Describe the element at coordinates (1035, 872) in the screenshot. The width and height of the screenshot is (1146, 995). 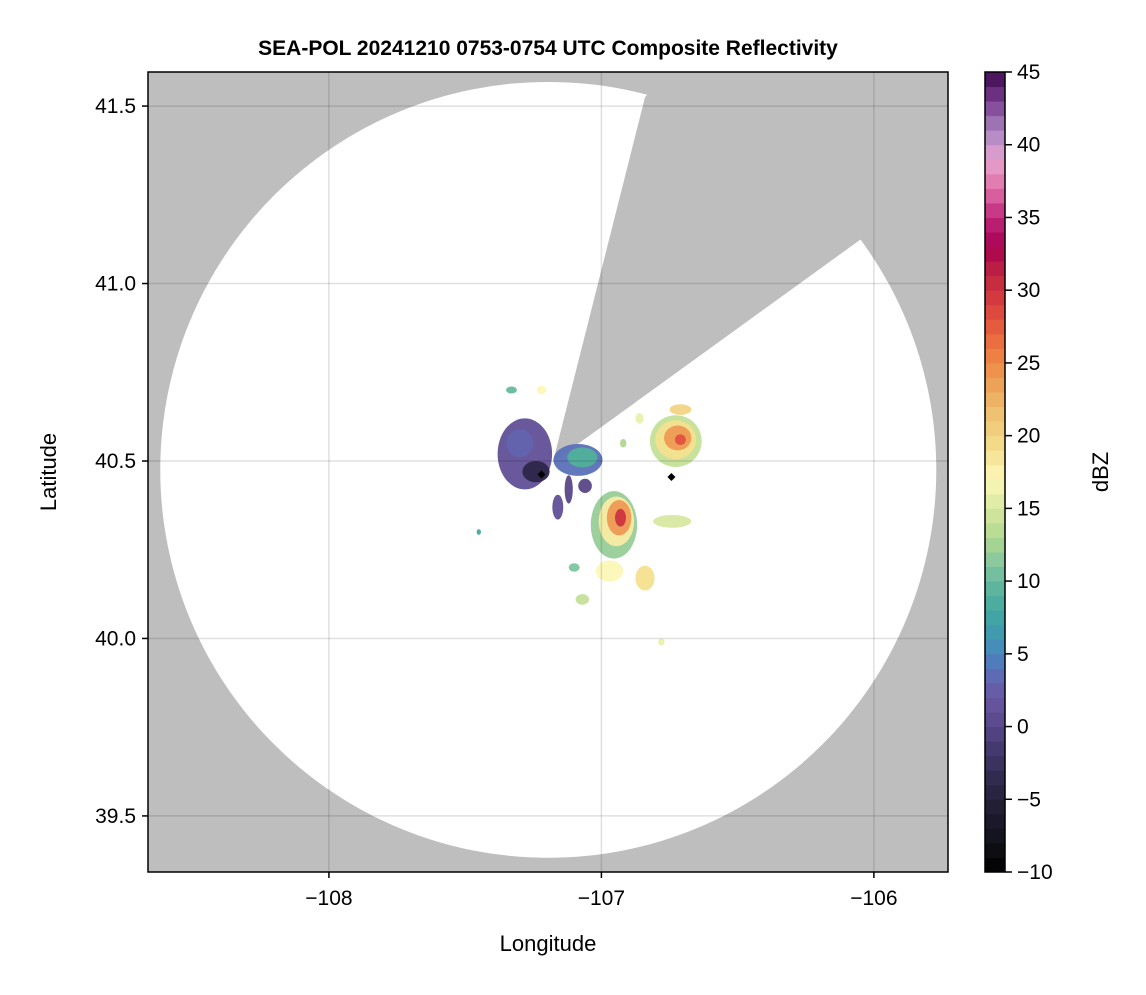
I see `colorbar-tick-label: −10` at that location.